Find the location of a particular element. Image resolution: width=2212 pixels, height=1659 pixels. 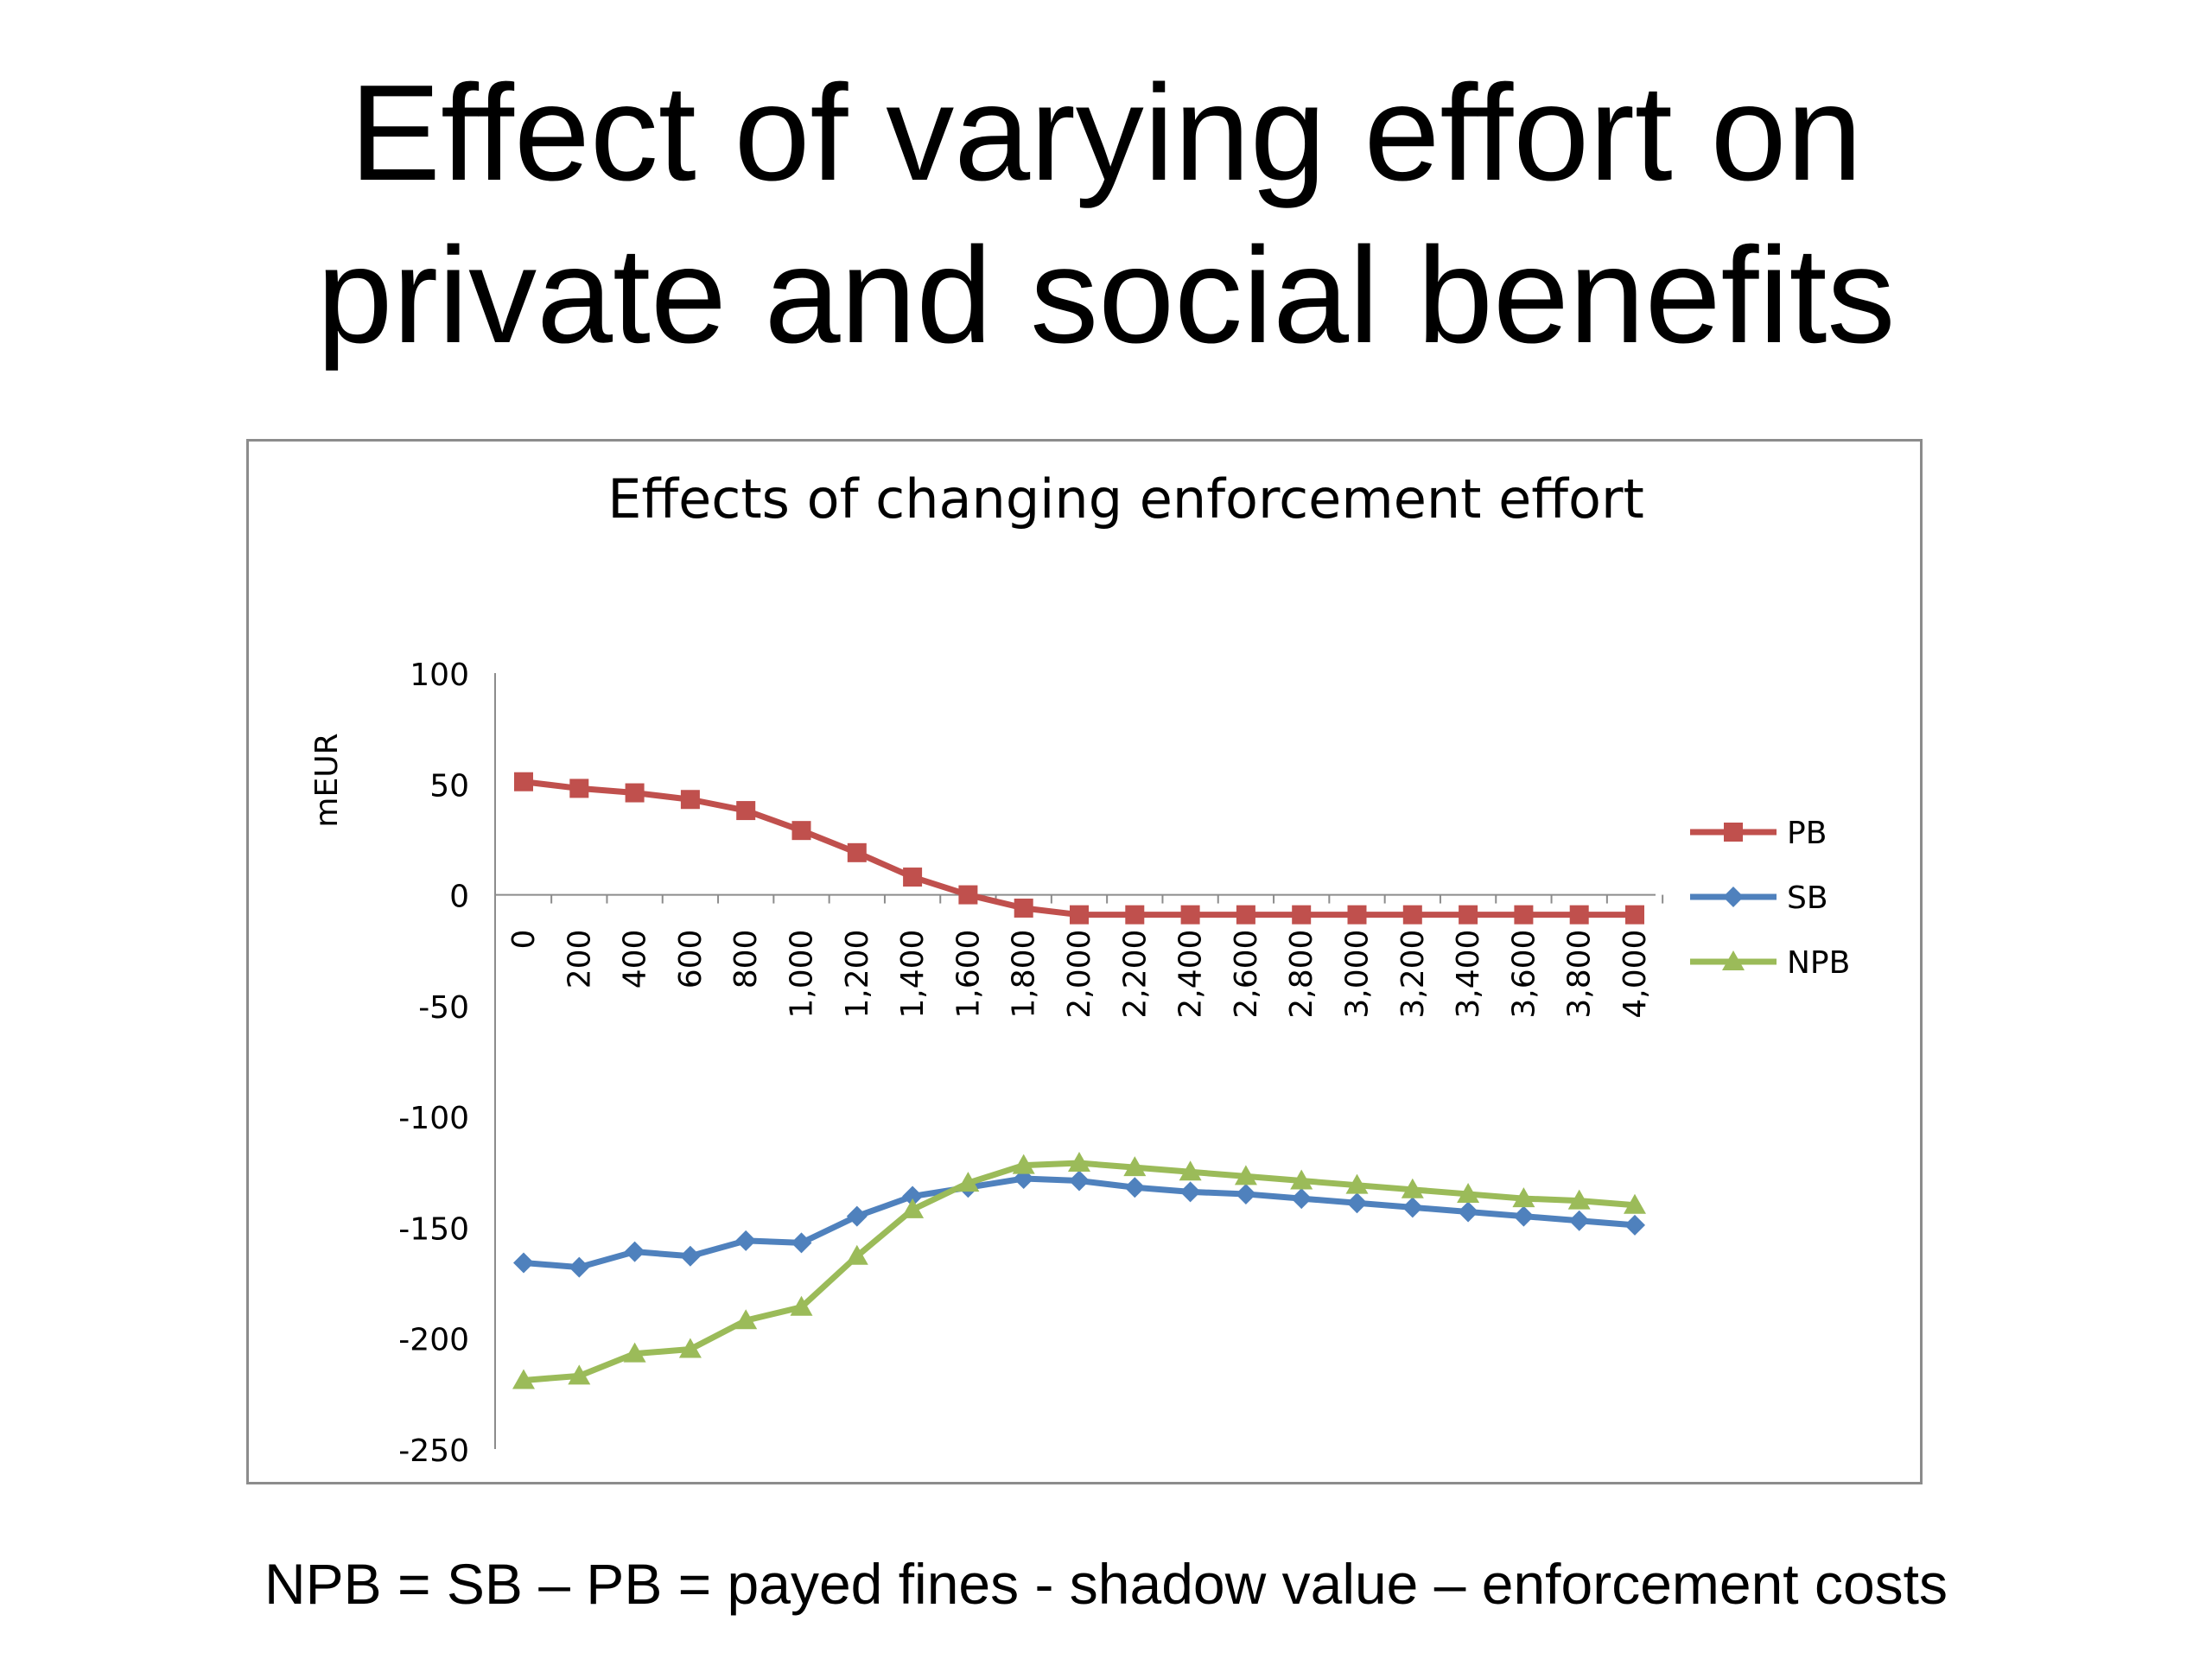

x-tick-label: 800 is located at coordinates (746, 959).